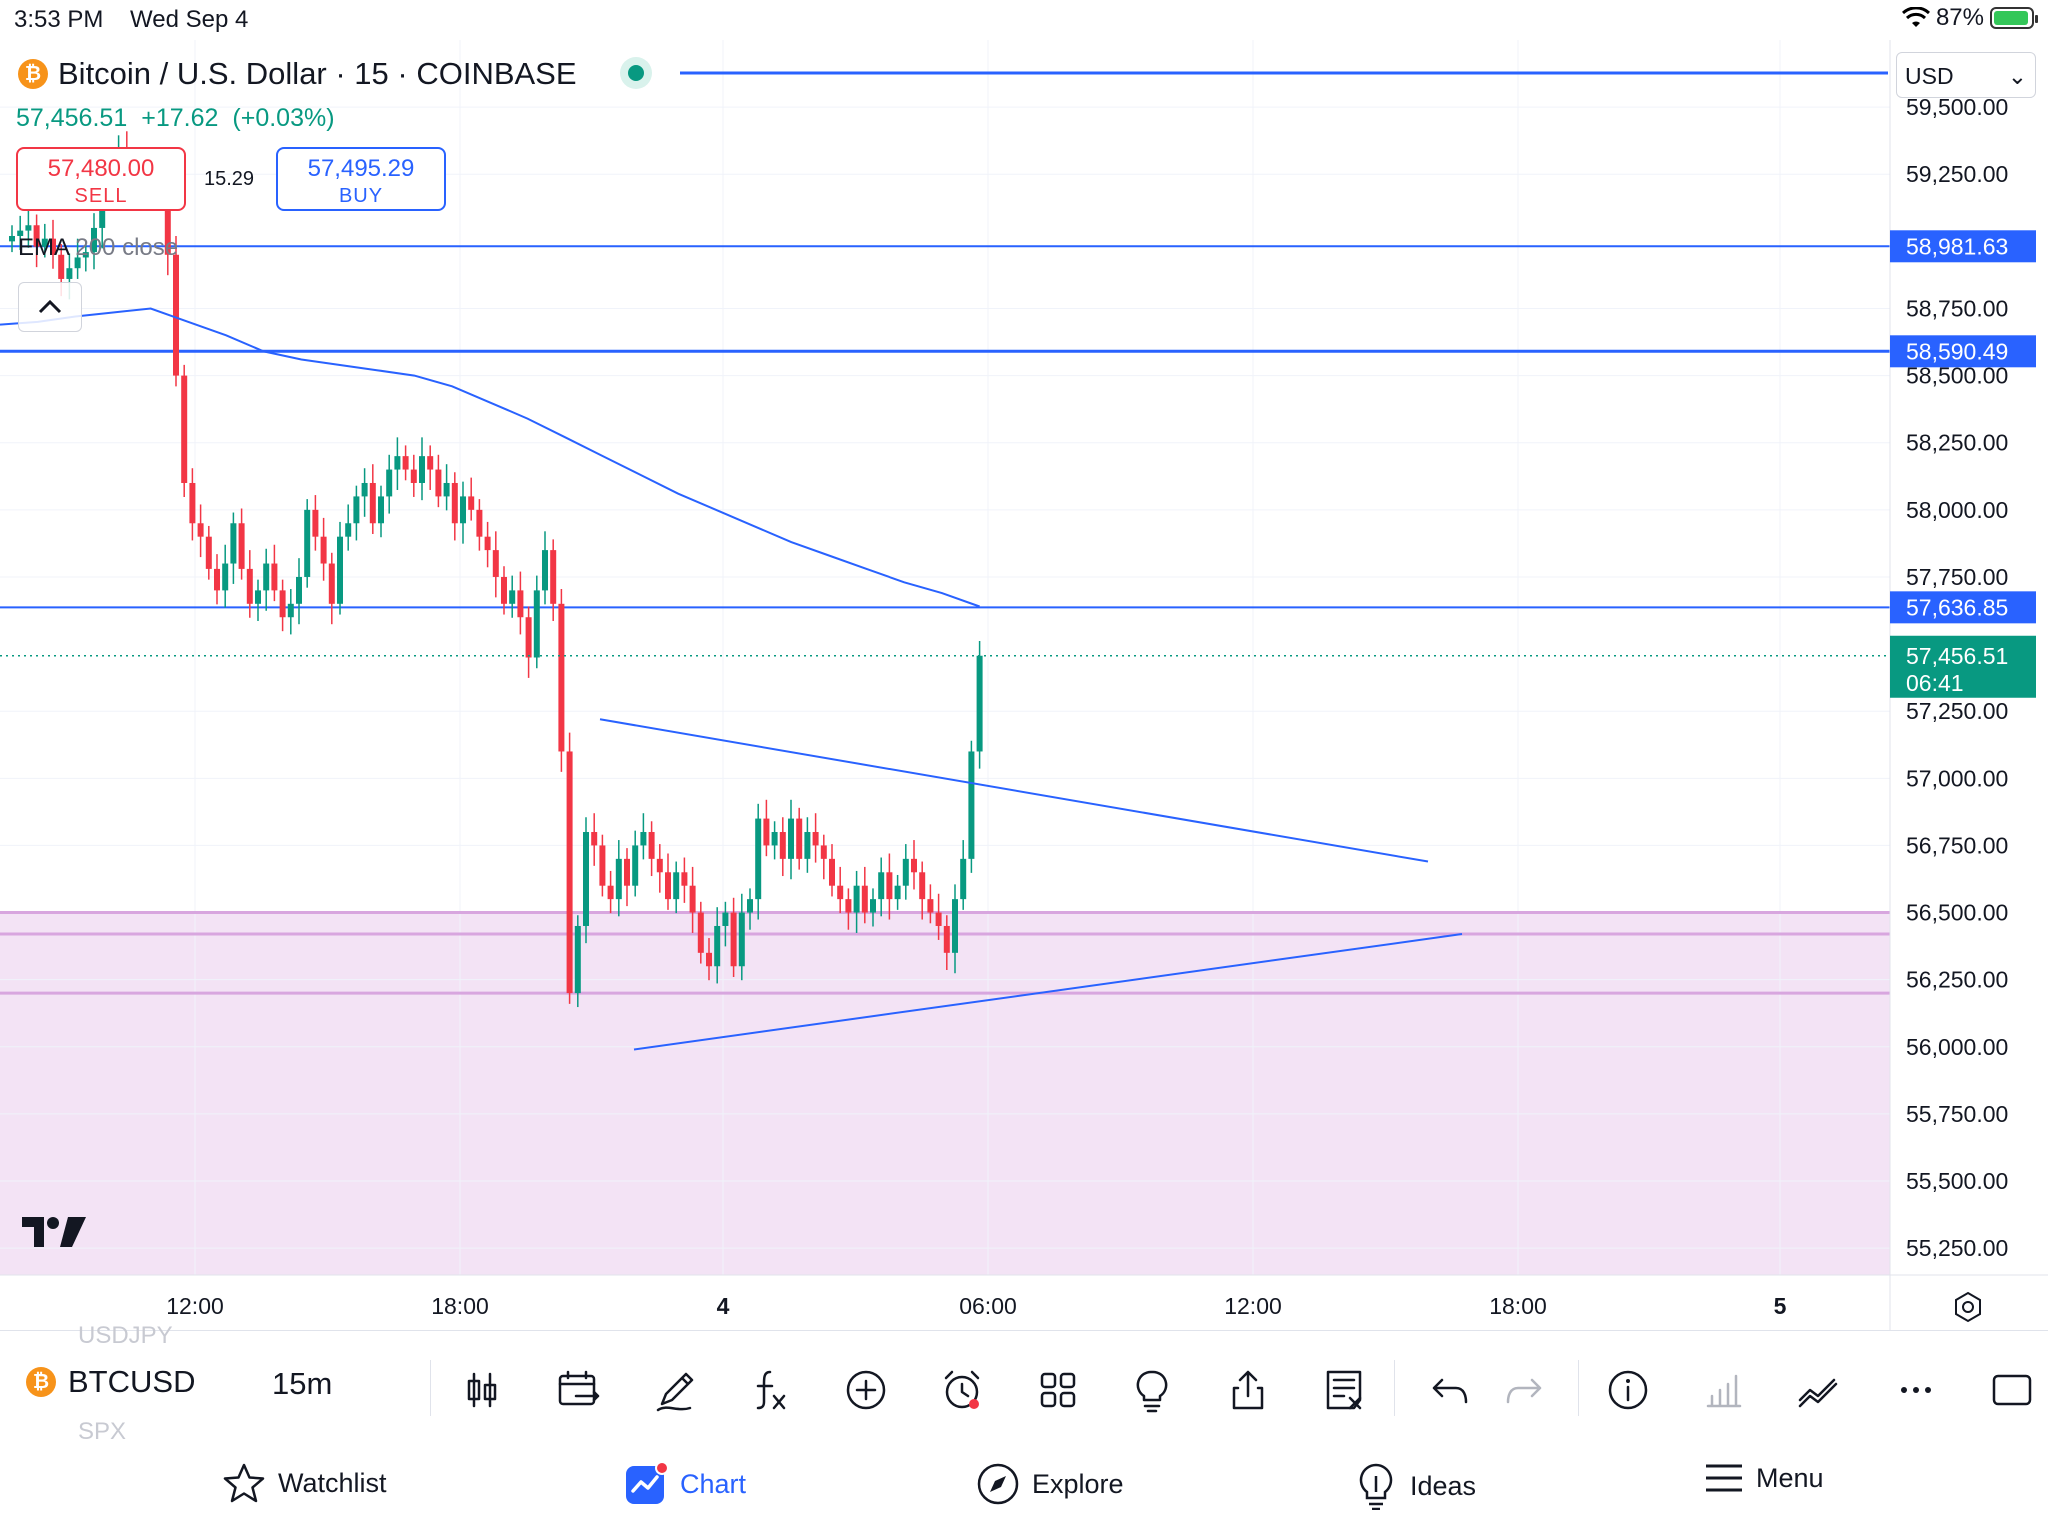  Describe the element at coordinates (2012, 1390) in the screenshot. I see `fullscreen-button` at that location.